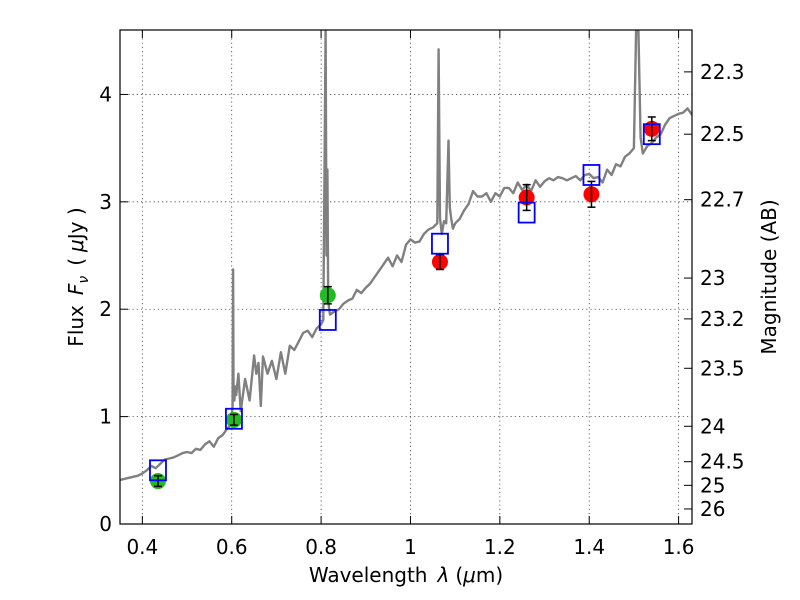  What do you see at coordinates (78, 276) in the screenshot?
I see `y-axis-title: FluxFν(μJy )` at bounding box center [78, 276].